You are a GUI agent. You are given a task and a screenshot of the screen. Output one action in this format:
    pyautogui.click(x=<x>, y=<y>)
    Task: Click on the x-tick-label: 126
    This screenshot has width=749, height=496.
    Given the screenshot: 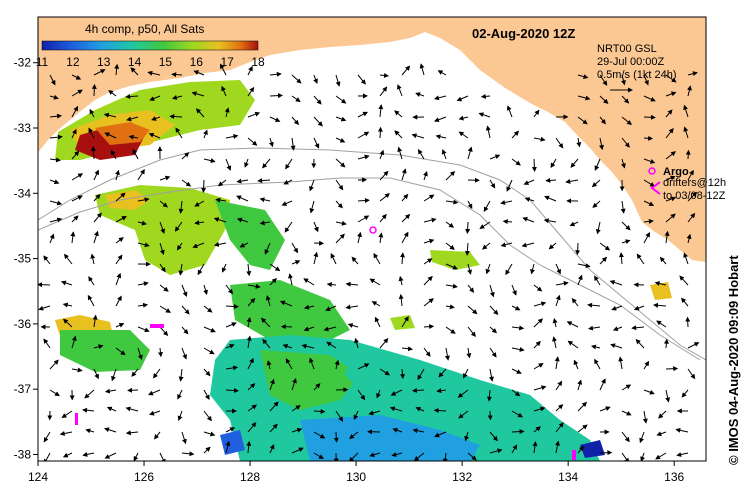 What is the action you would take?
    pyautogui.click(x=144, y=477)
    